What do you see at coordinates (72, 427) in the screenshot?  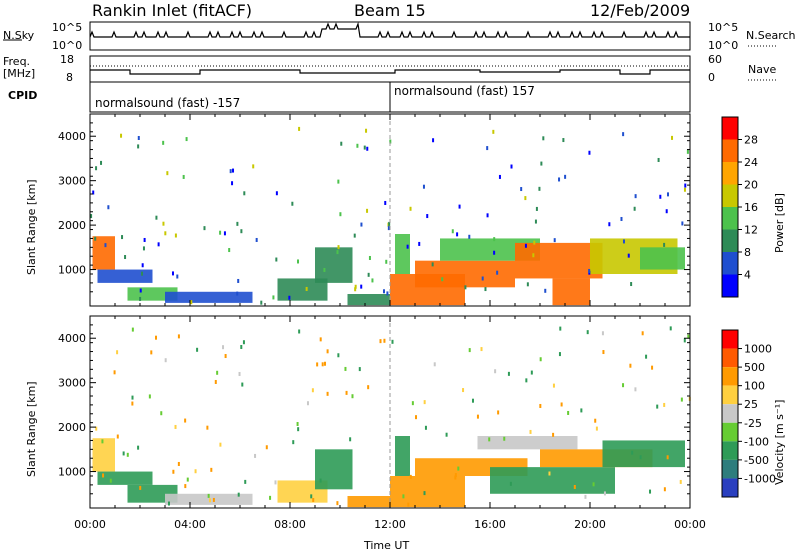 I see `velocity-ytick-label: 2000` at bounding box center [72, 427].